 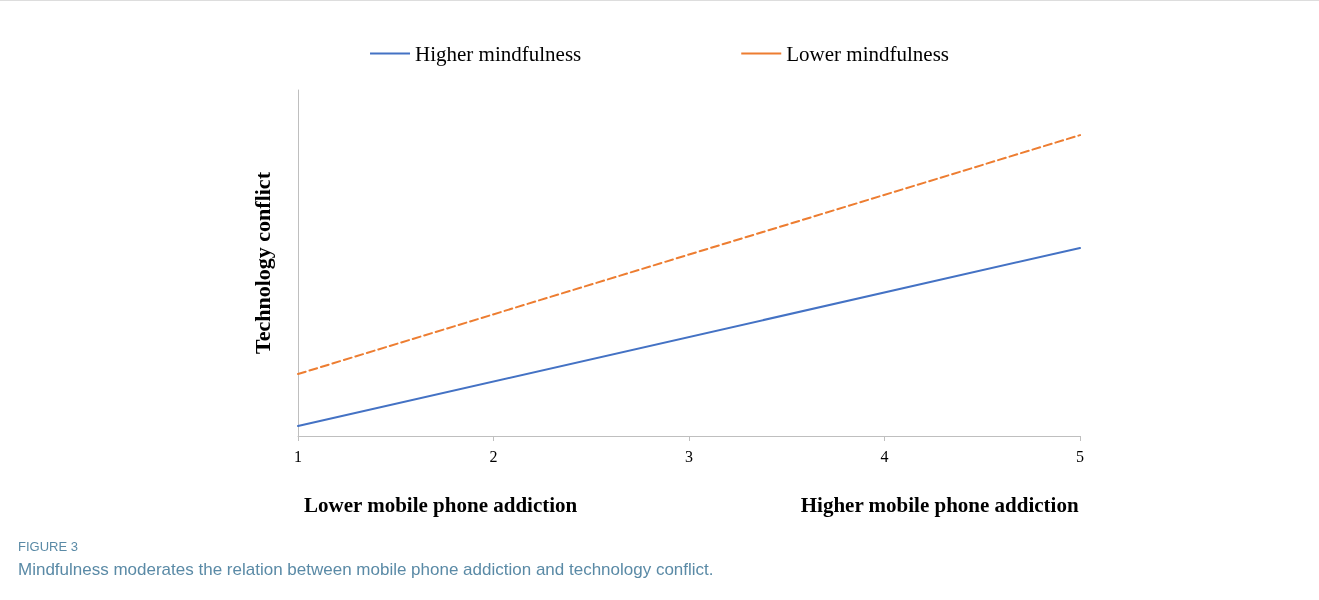 What do you see at coordinates (366, 569) in the screenshot?
I see `text: Mindfulness moderates the relation between mobile phone addiction and technology conflict.` at bounding box center [366, 569].